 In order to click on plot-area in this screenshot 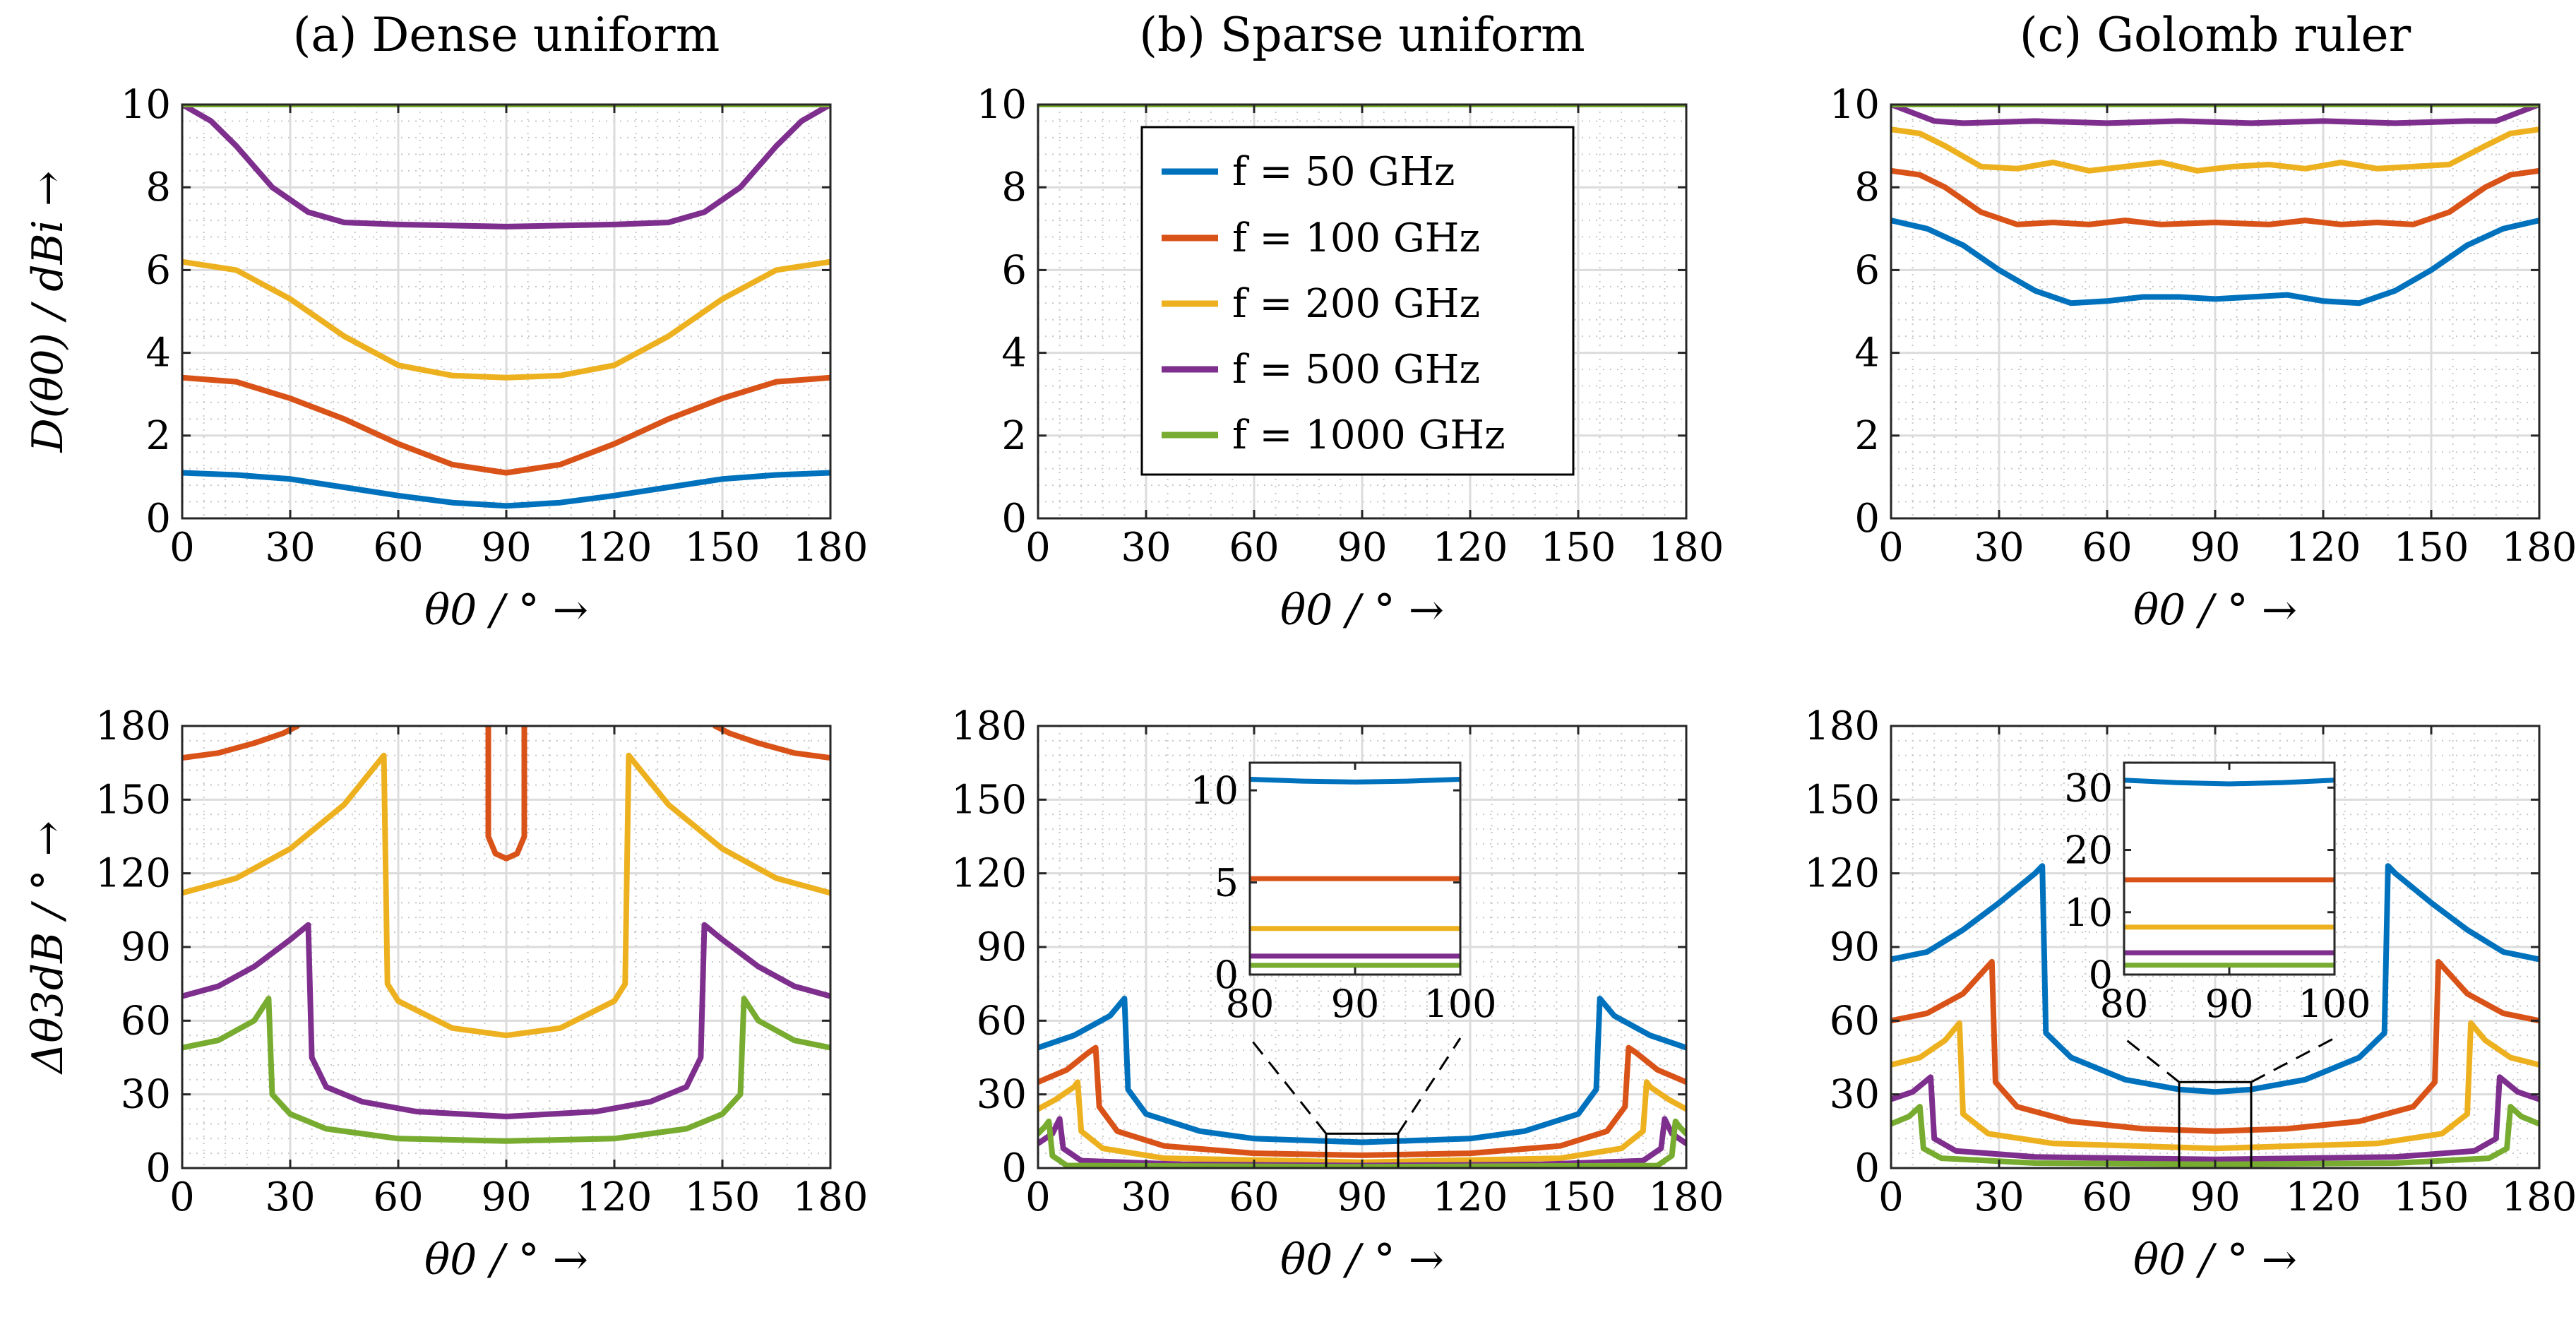, I will do `click(2229, 869)`.